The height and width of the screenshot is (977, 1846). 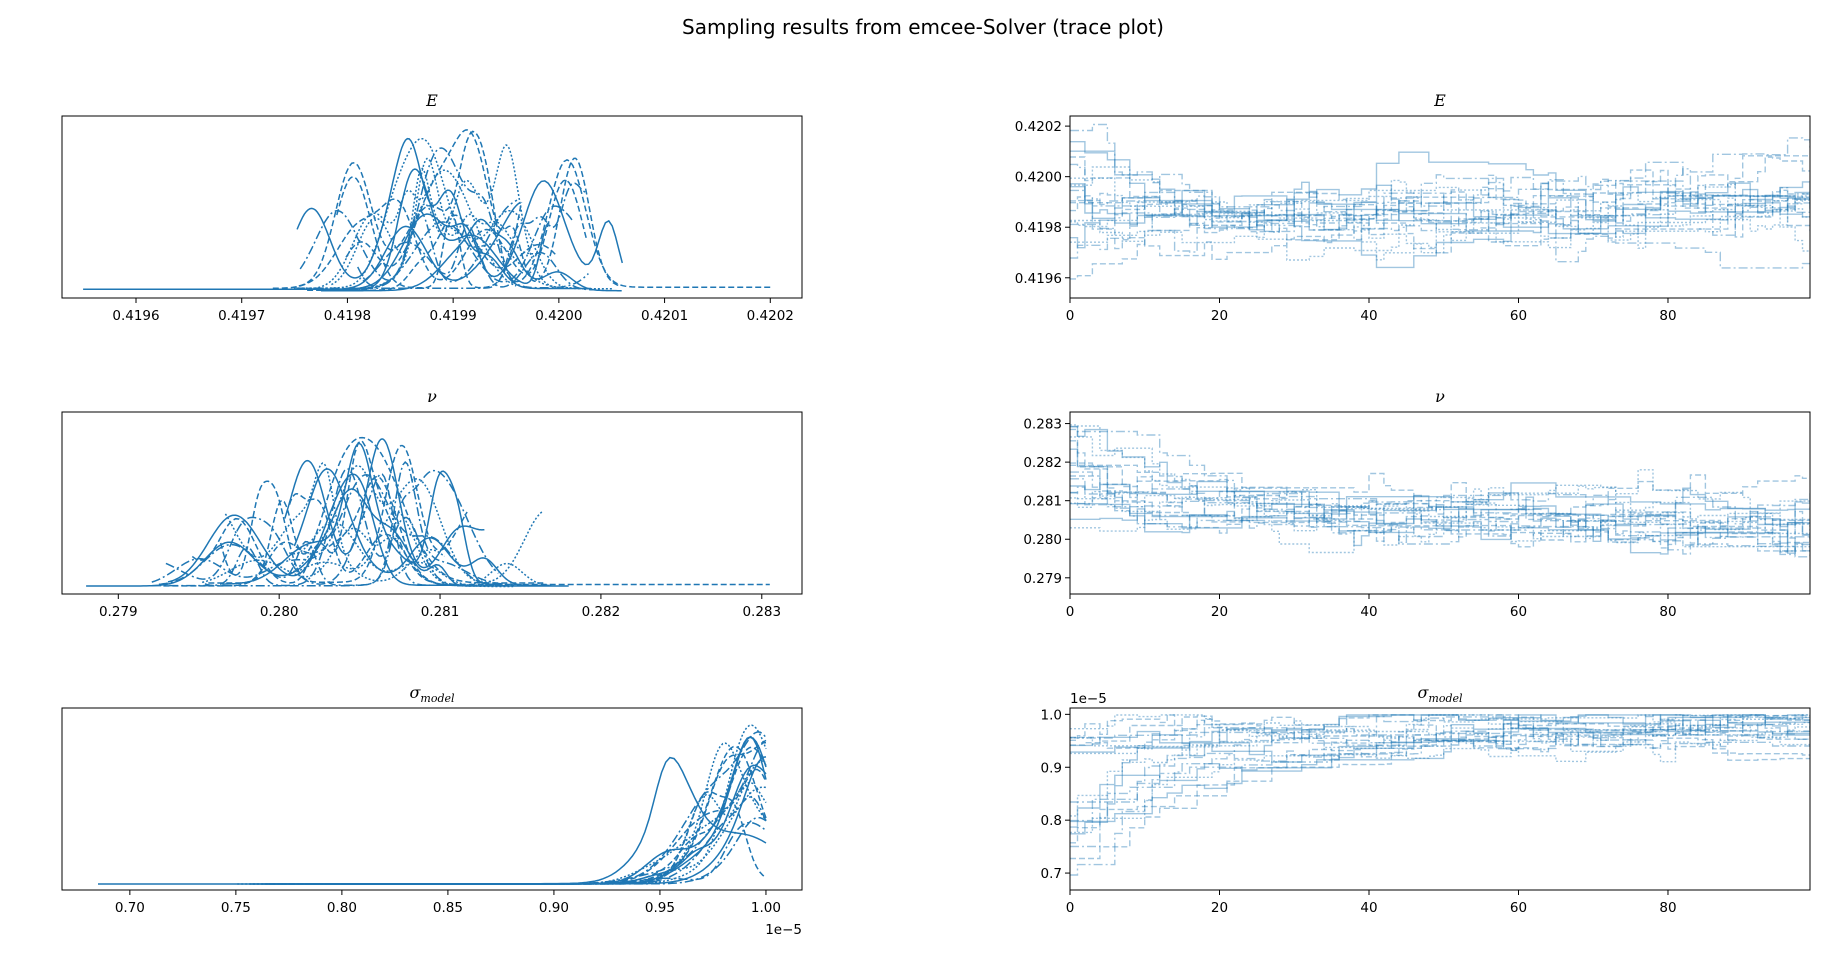 What do you see at coordinates (1042, 579) in the screenshot?
I see `y-tick-label: 0.279` at bounding box center [1042, 579].